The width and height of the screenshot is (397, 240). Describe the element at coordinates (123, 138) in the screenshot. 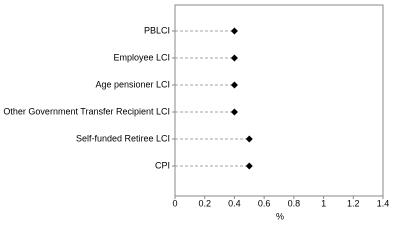

I see `y-tick-label: Self-funded Retiree LCI` at that location.